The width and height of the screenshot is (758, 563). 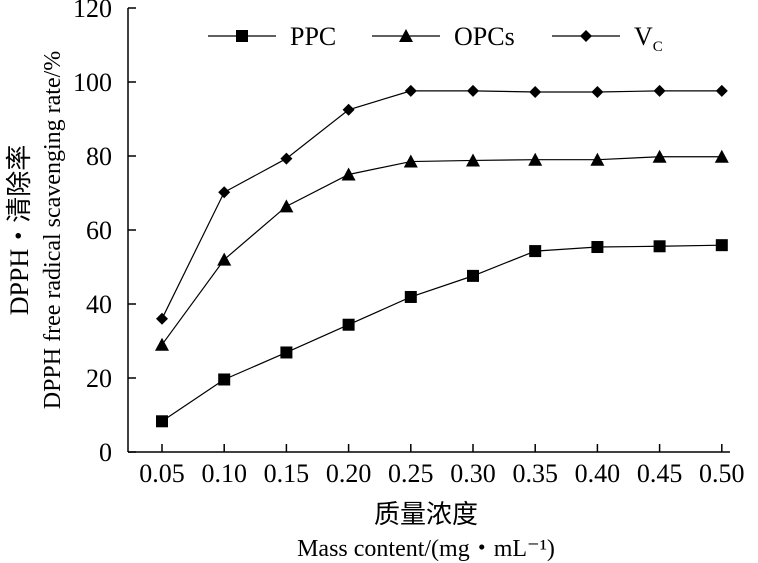 What do you see at coordinates (19, 230) in the screenshot?
I see `y-axis-label-cn: DPPH・清除率` at bounding box center [19, 230].